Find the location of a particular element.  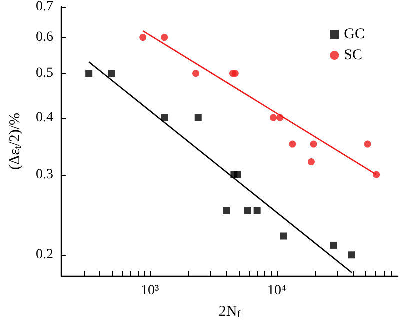

x-tick-label: 10³ is located at coordinates (150, 291).